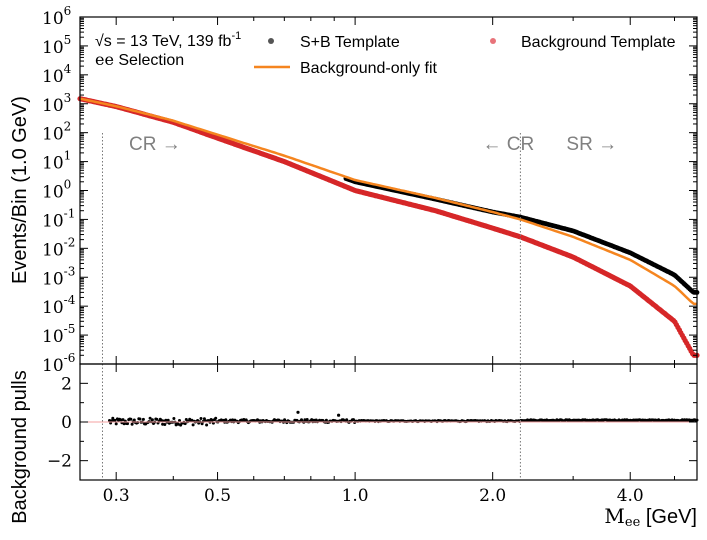  Describe the element at coordinates (508, 144) in the screenshot. I see `region-label: ← CR` at that location.